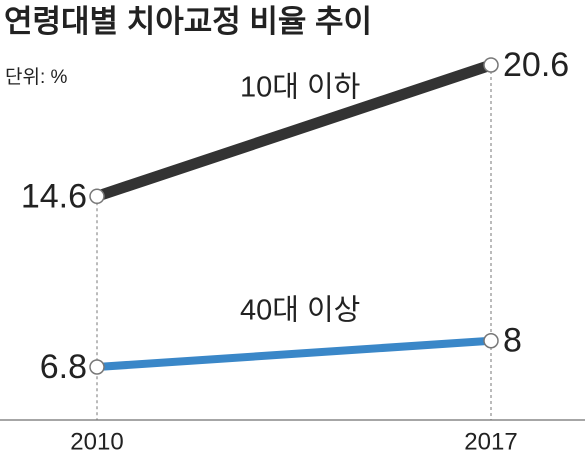 The image size is (585, 461). I want to click on series-label: 10대 이하, so click(300, 86).